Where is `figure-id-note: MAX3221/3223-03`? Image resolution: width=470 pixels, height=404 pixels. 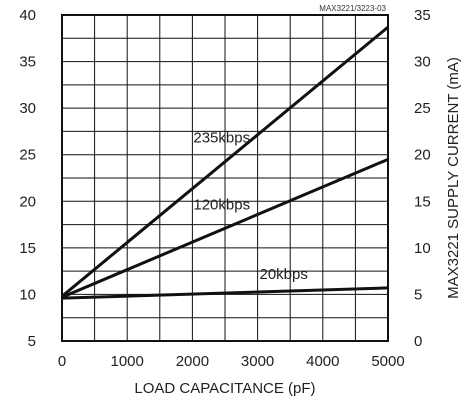 figure-id-note: MAX3221/3223-03 is located at coordinates (352, 8).